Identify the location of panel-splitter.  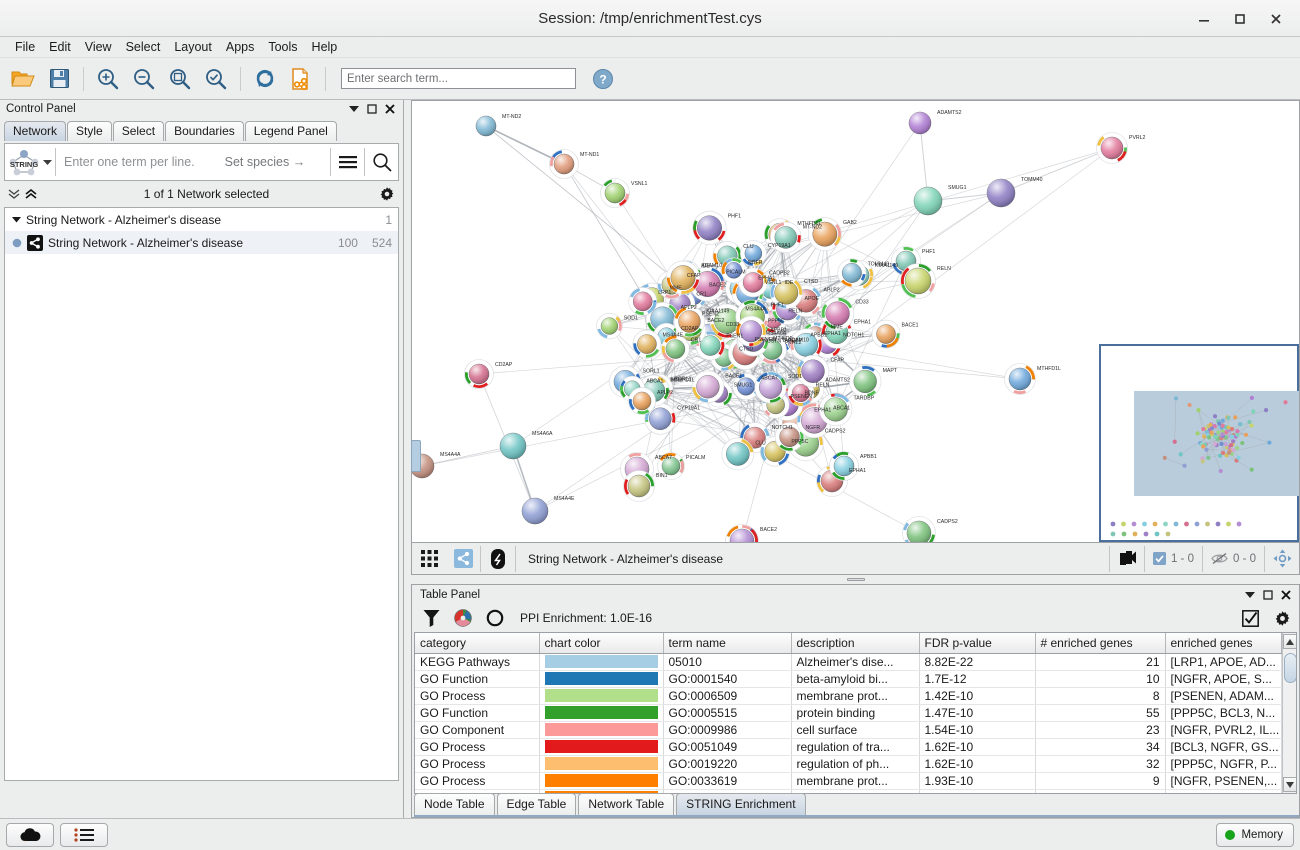
(855, 579).